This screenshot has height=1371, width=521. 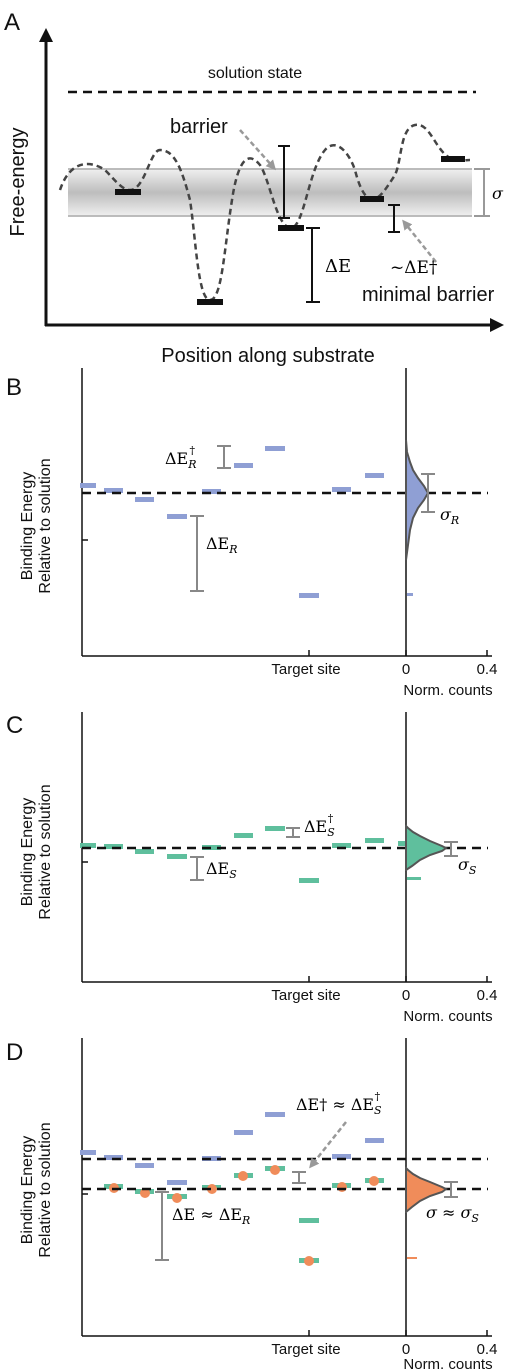 I want to click on panel-b-target-site-label: Target site, so click(x=305, y=669).